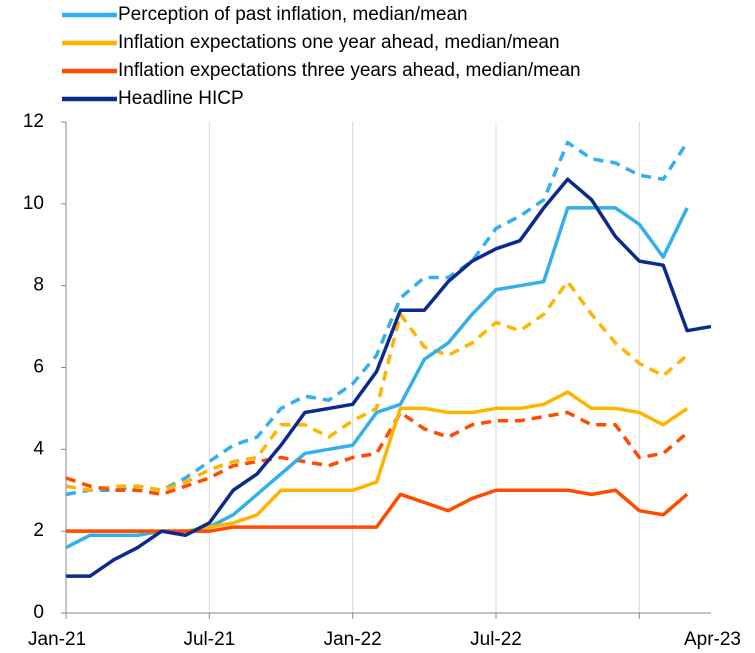 The image size is (755, 653). I want to click on y-tick-label: 4, so click(38, 448).